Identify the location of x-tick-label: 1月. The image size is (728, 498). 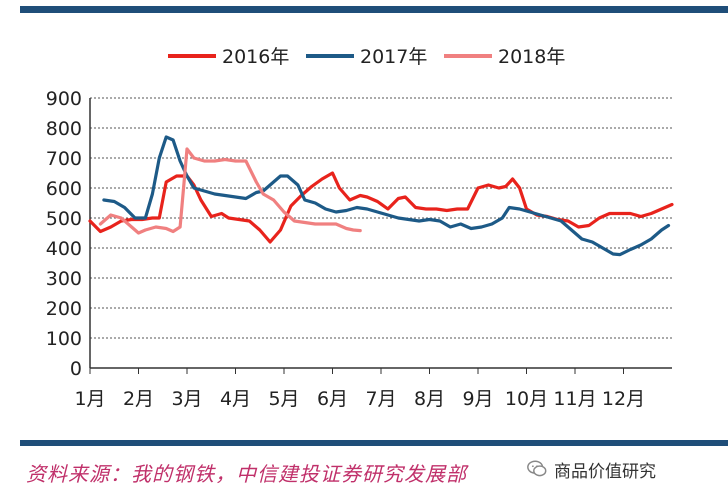
(89, 399).